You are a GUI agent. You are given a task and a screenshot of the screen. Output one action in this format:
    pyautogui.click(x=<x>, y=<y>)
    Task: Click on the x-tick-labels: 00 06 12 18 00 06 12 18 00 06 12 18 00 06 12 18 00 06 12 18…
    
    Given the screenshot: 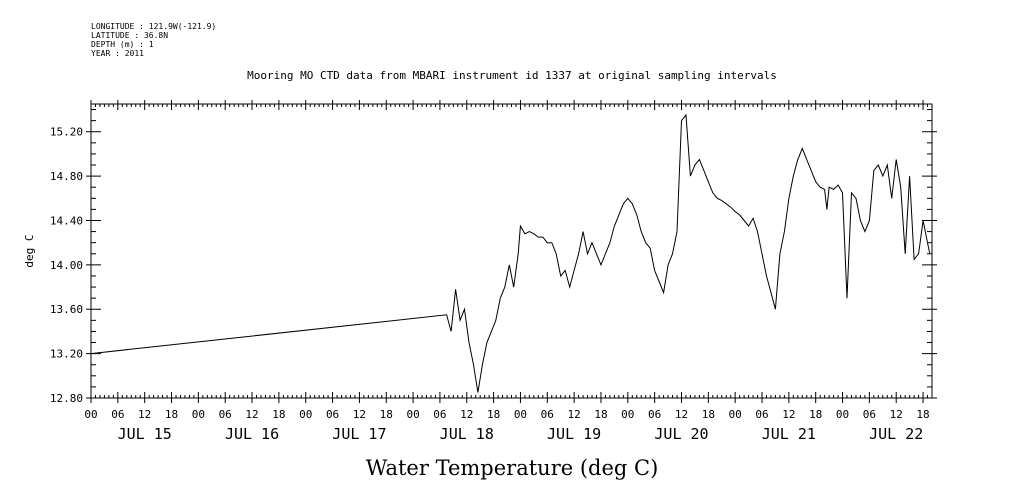 What is the action you would take?
    pyautogui.click(x=506, y=414)
    